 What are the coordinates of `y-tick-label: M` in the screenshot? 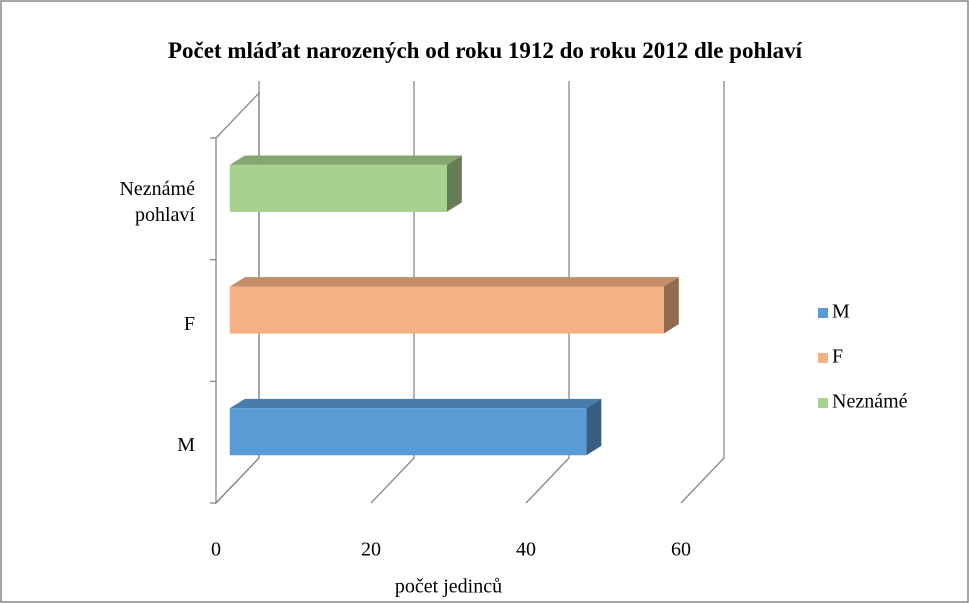 It's located at (186, 445).